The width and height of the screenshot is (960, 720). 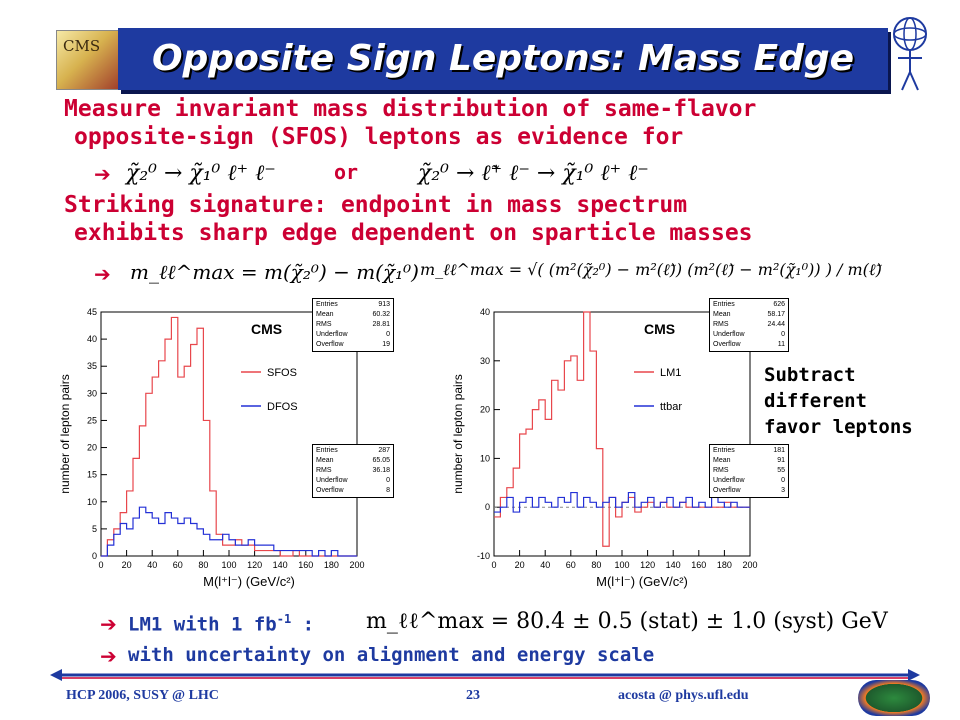 I want to click on atom-stick-figure-icon, so click(x=910, y=54).